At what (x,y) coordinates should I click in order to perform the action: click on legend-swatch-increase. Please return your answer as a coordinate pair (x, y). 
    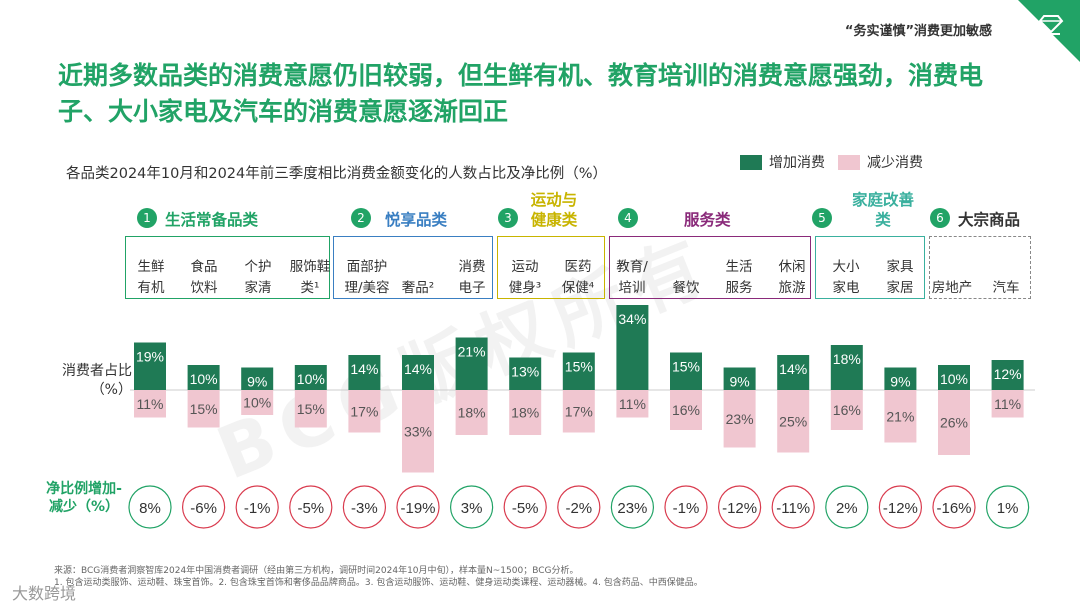
    Looking at the image, I should click on (751, 162).